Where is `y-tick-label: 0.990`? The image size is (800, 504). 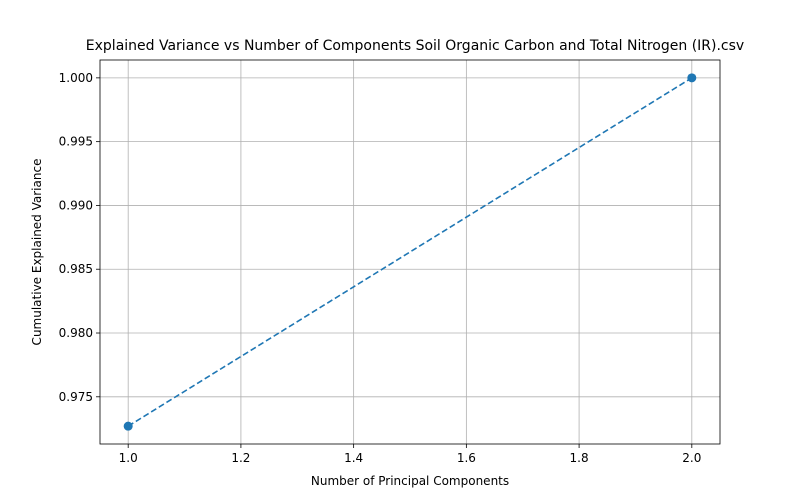
y-tick-label: 0.990 is located at coordinates (76, 205).